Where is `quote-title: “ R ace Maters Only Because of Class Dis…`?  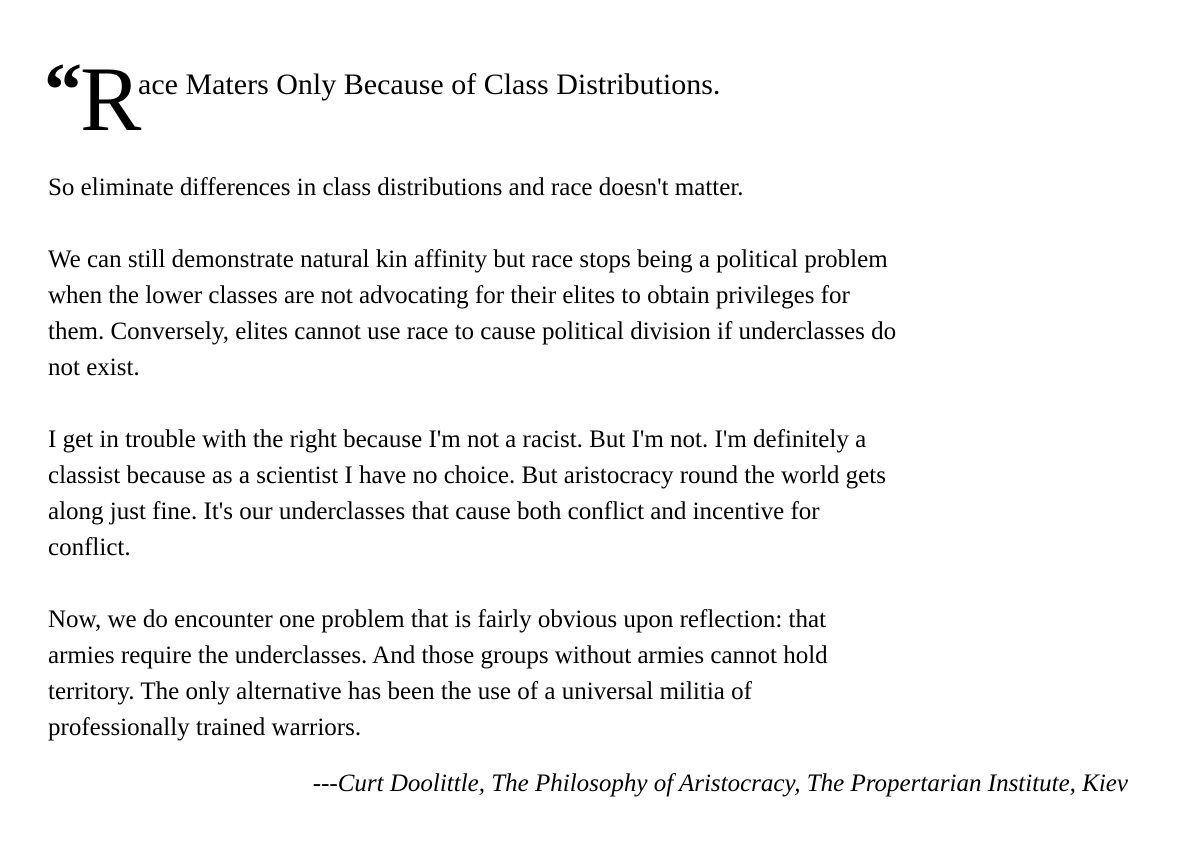 quote-title: “ R ace Maters Only Because of Class Dis… is located at coordinates (586, 105).